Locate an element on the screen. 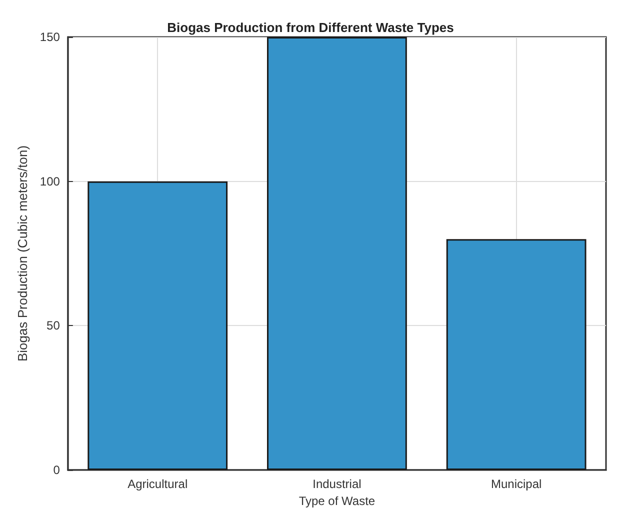 The height and width of the screenshot is (520, 621). x-tick-label: Agricultural is located at coordinates (158, 484).